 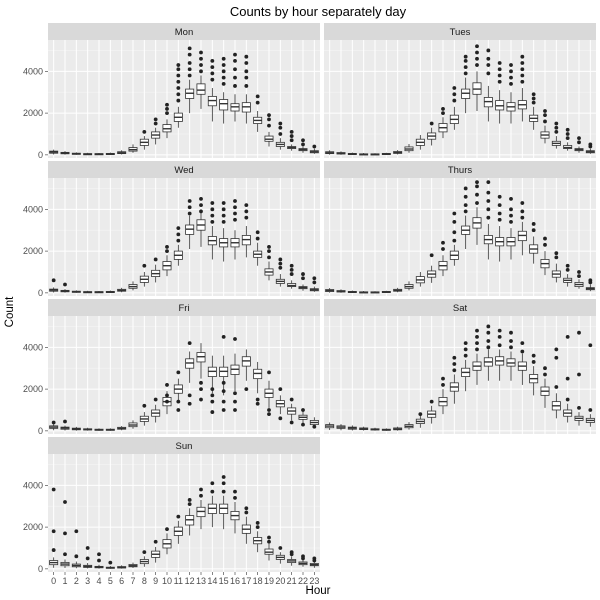 What do you see at coordinates (184, 446) in the screenshot?
I see `strip-label-sun: Sun` at bounding box center [184, 446].